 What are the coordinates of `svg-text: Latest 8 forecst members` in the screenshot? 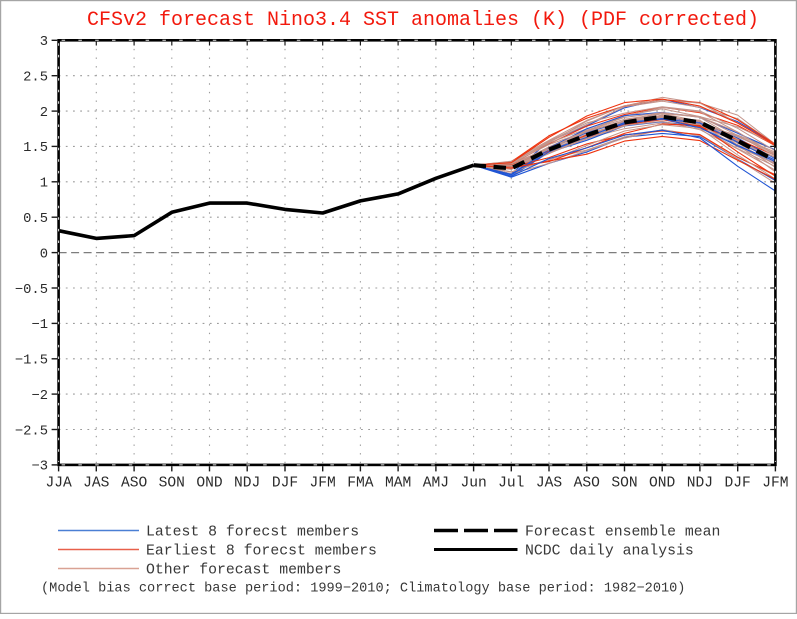 It's located at (252, 533).